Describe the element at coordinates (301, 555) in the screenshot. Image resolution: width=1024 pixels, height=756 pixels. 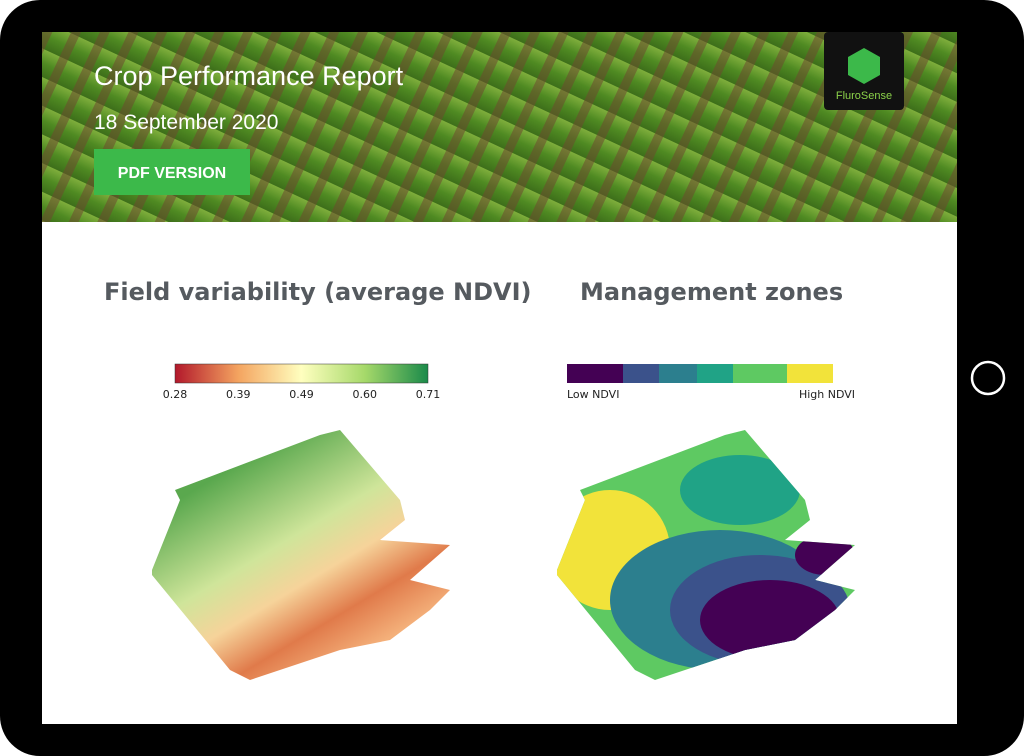
I see `ndvi-map` at that location.